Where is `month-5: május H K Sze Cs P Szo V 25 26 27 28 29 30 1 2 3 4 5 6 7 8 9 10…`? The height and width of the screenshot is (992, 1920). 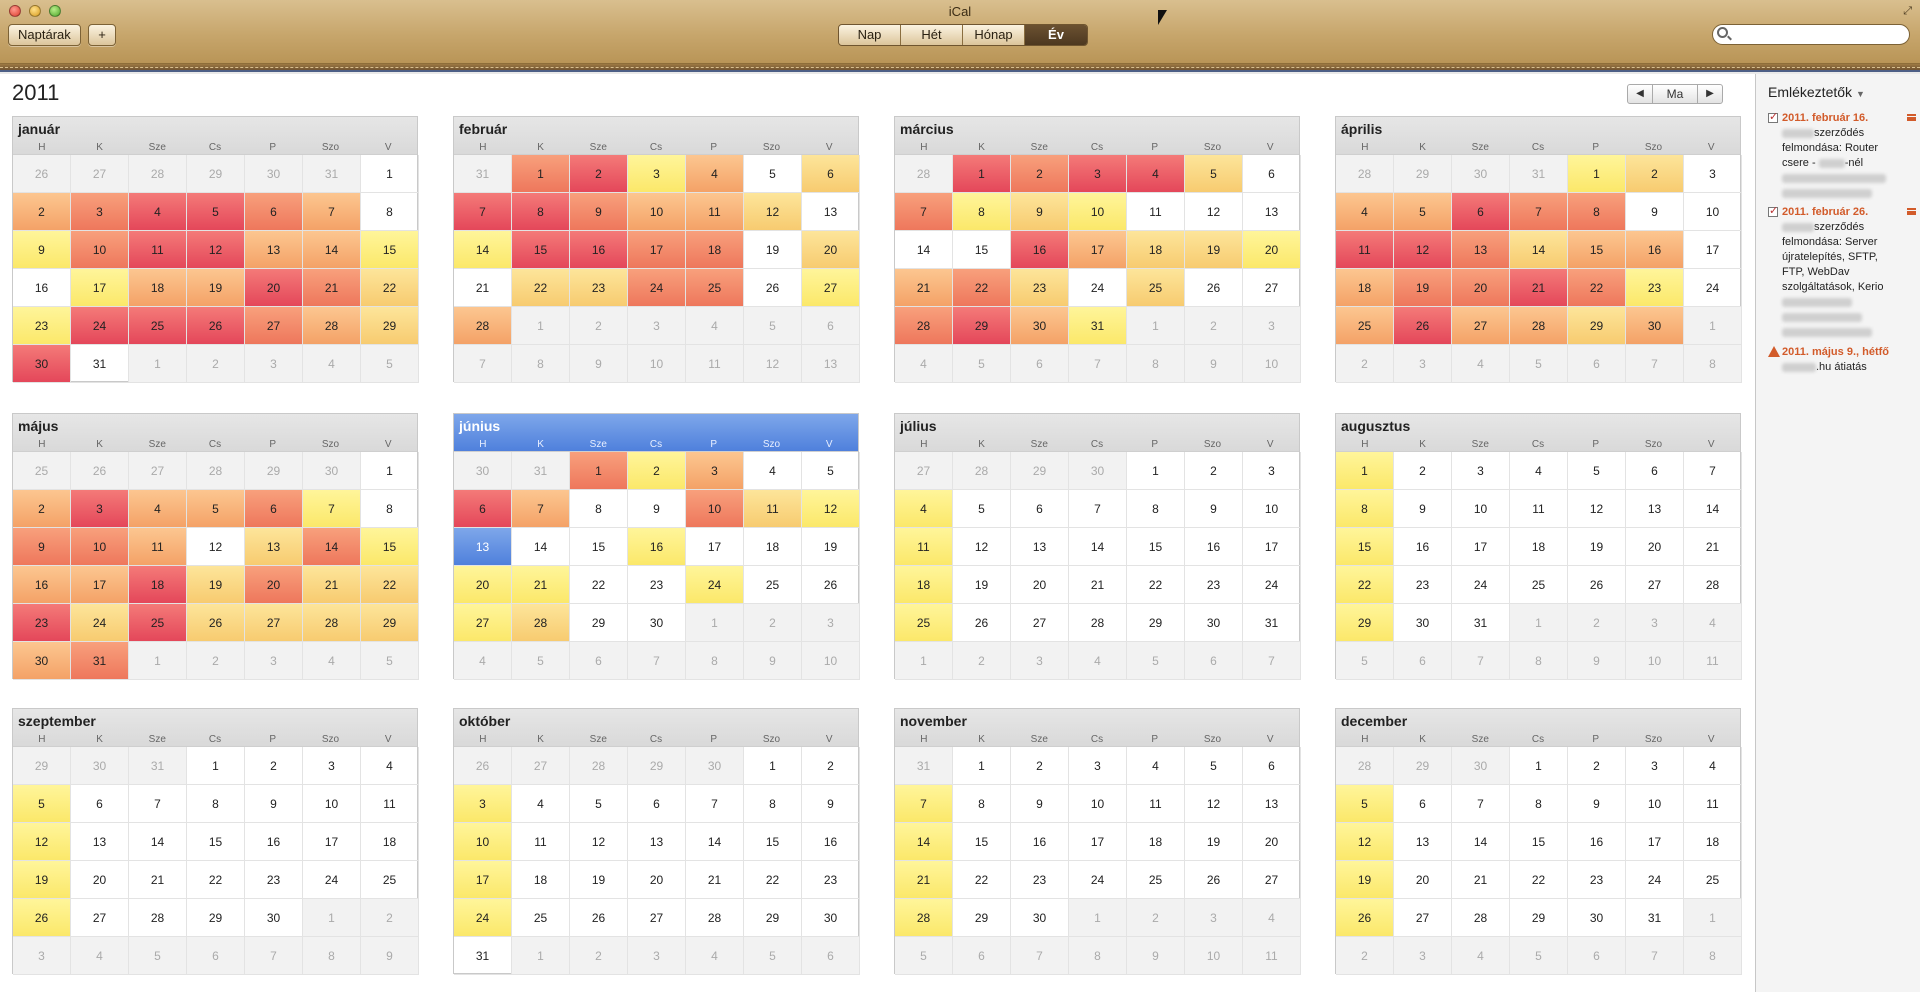
month-5: május H K Sze Cs P Szo V 25 26 27 28 29 30 1 2 3 4 5 6 7 8 9 10… is located at coordinates (215, 546).